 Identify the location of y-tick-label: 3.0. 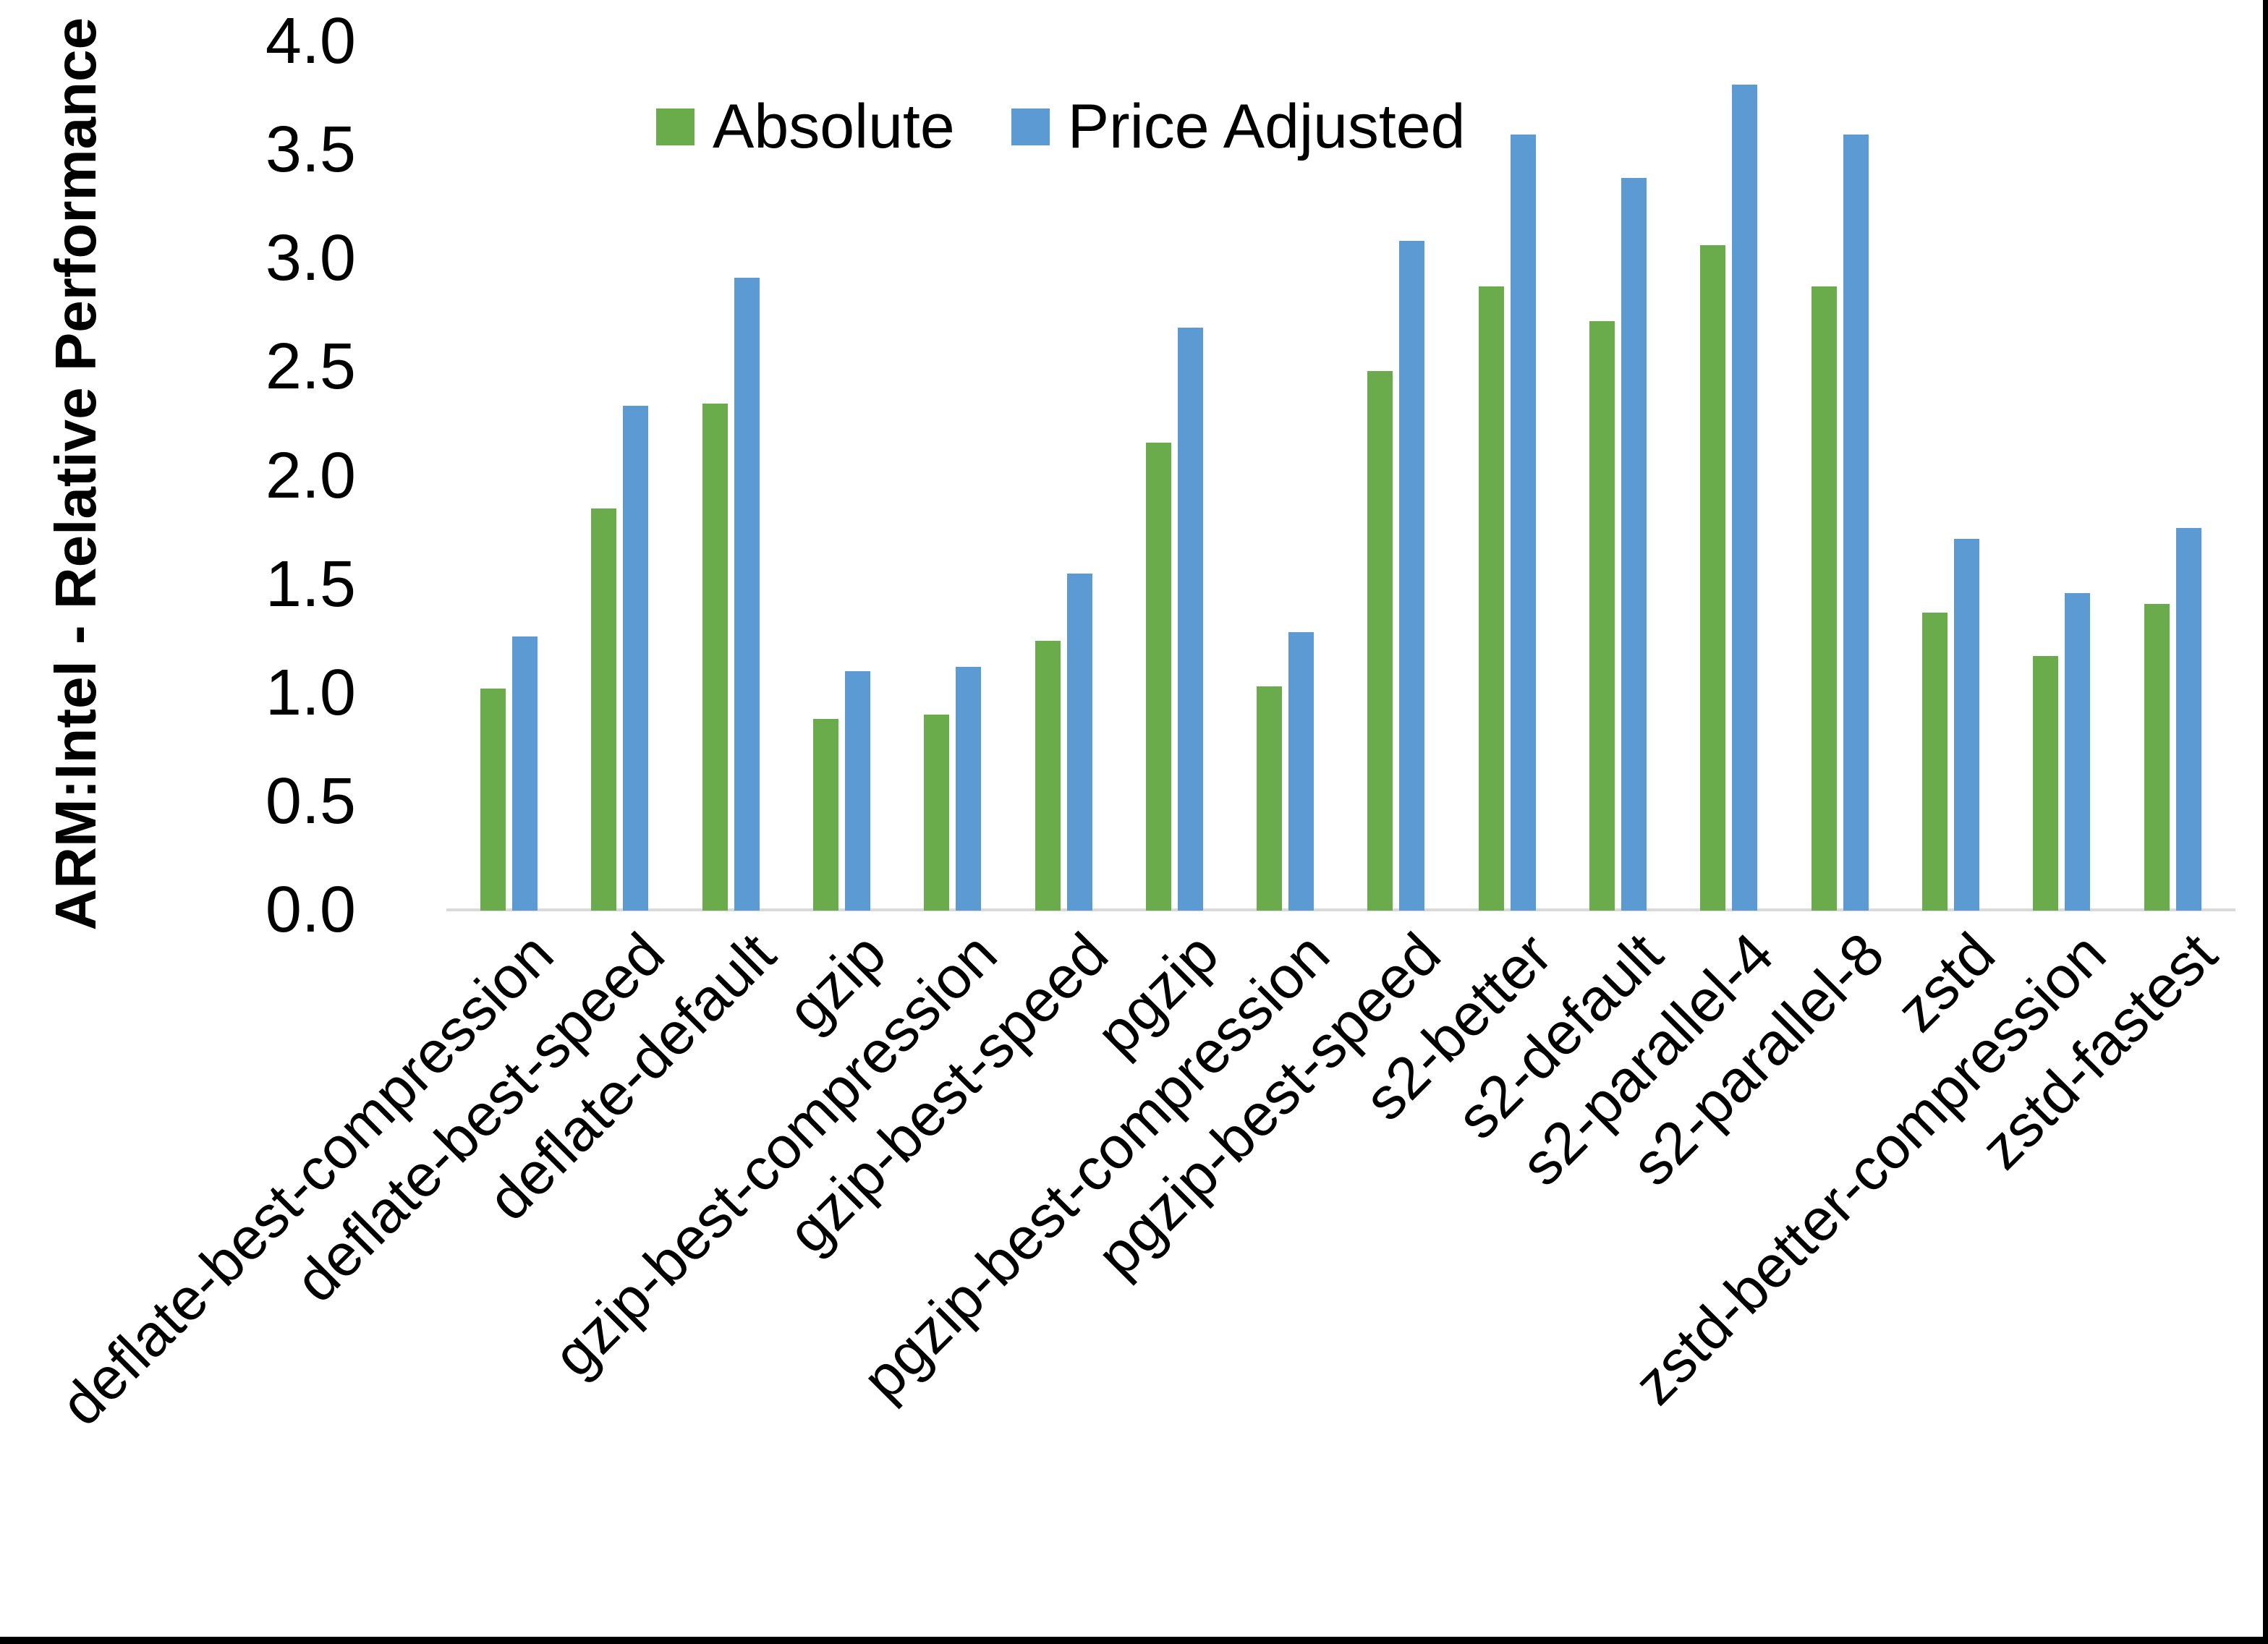
(310, 258).